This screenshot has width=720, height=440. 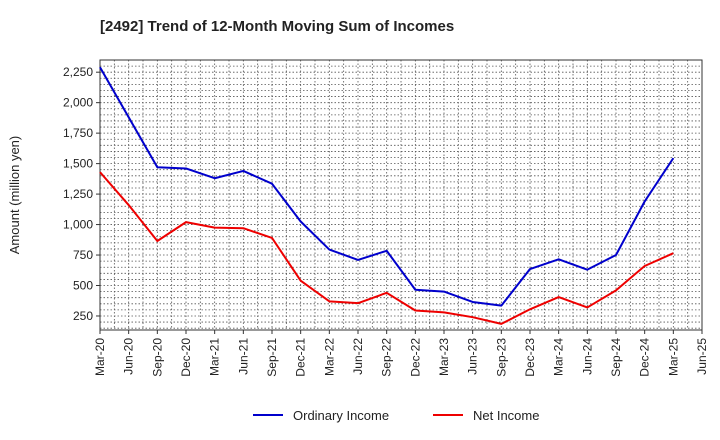 I want to click on x-tick-label: Jun-24, so click(x=587, y=356).